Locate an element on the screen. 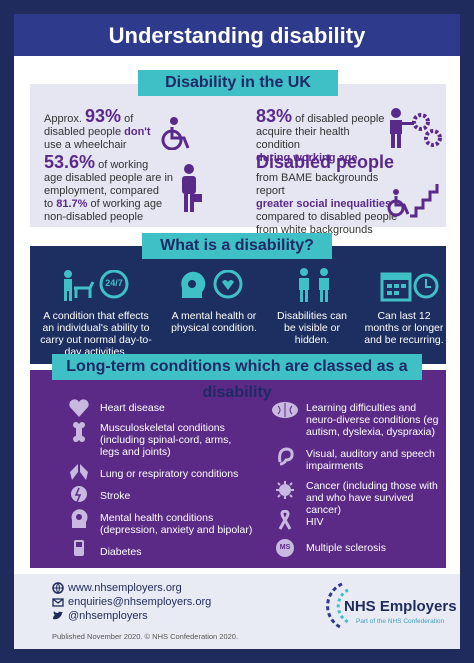  twitter-icon is located at coordinates (58, 615).